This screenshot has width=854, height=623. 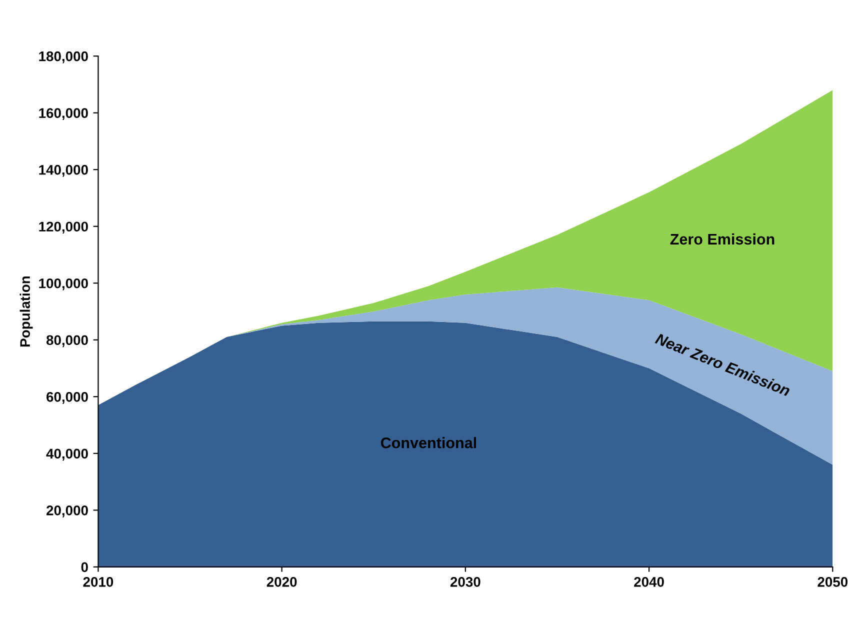 What do you see at coordinates (84, 567) in the screenshot?
I see `y-tick-label: 0` at bounding box center [84, 567].